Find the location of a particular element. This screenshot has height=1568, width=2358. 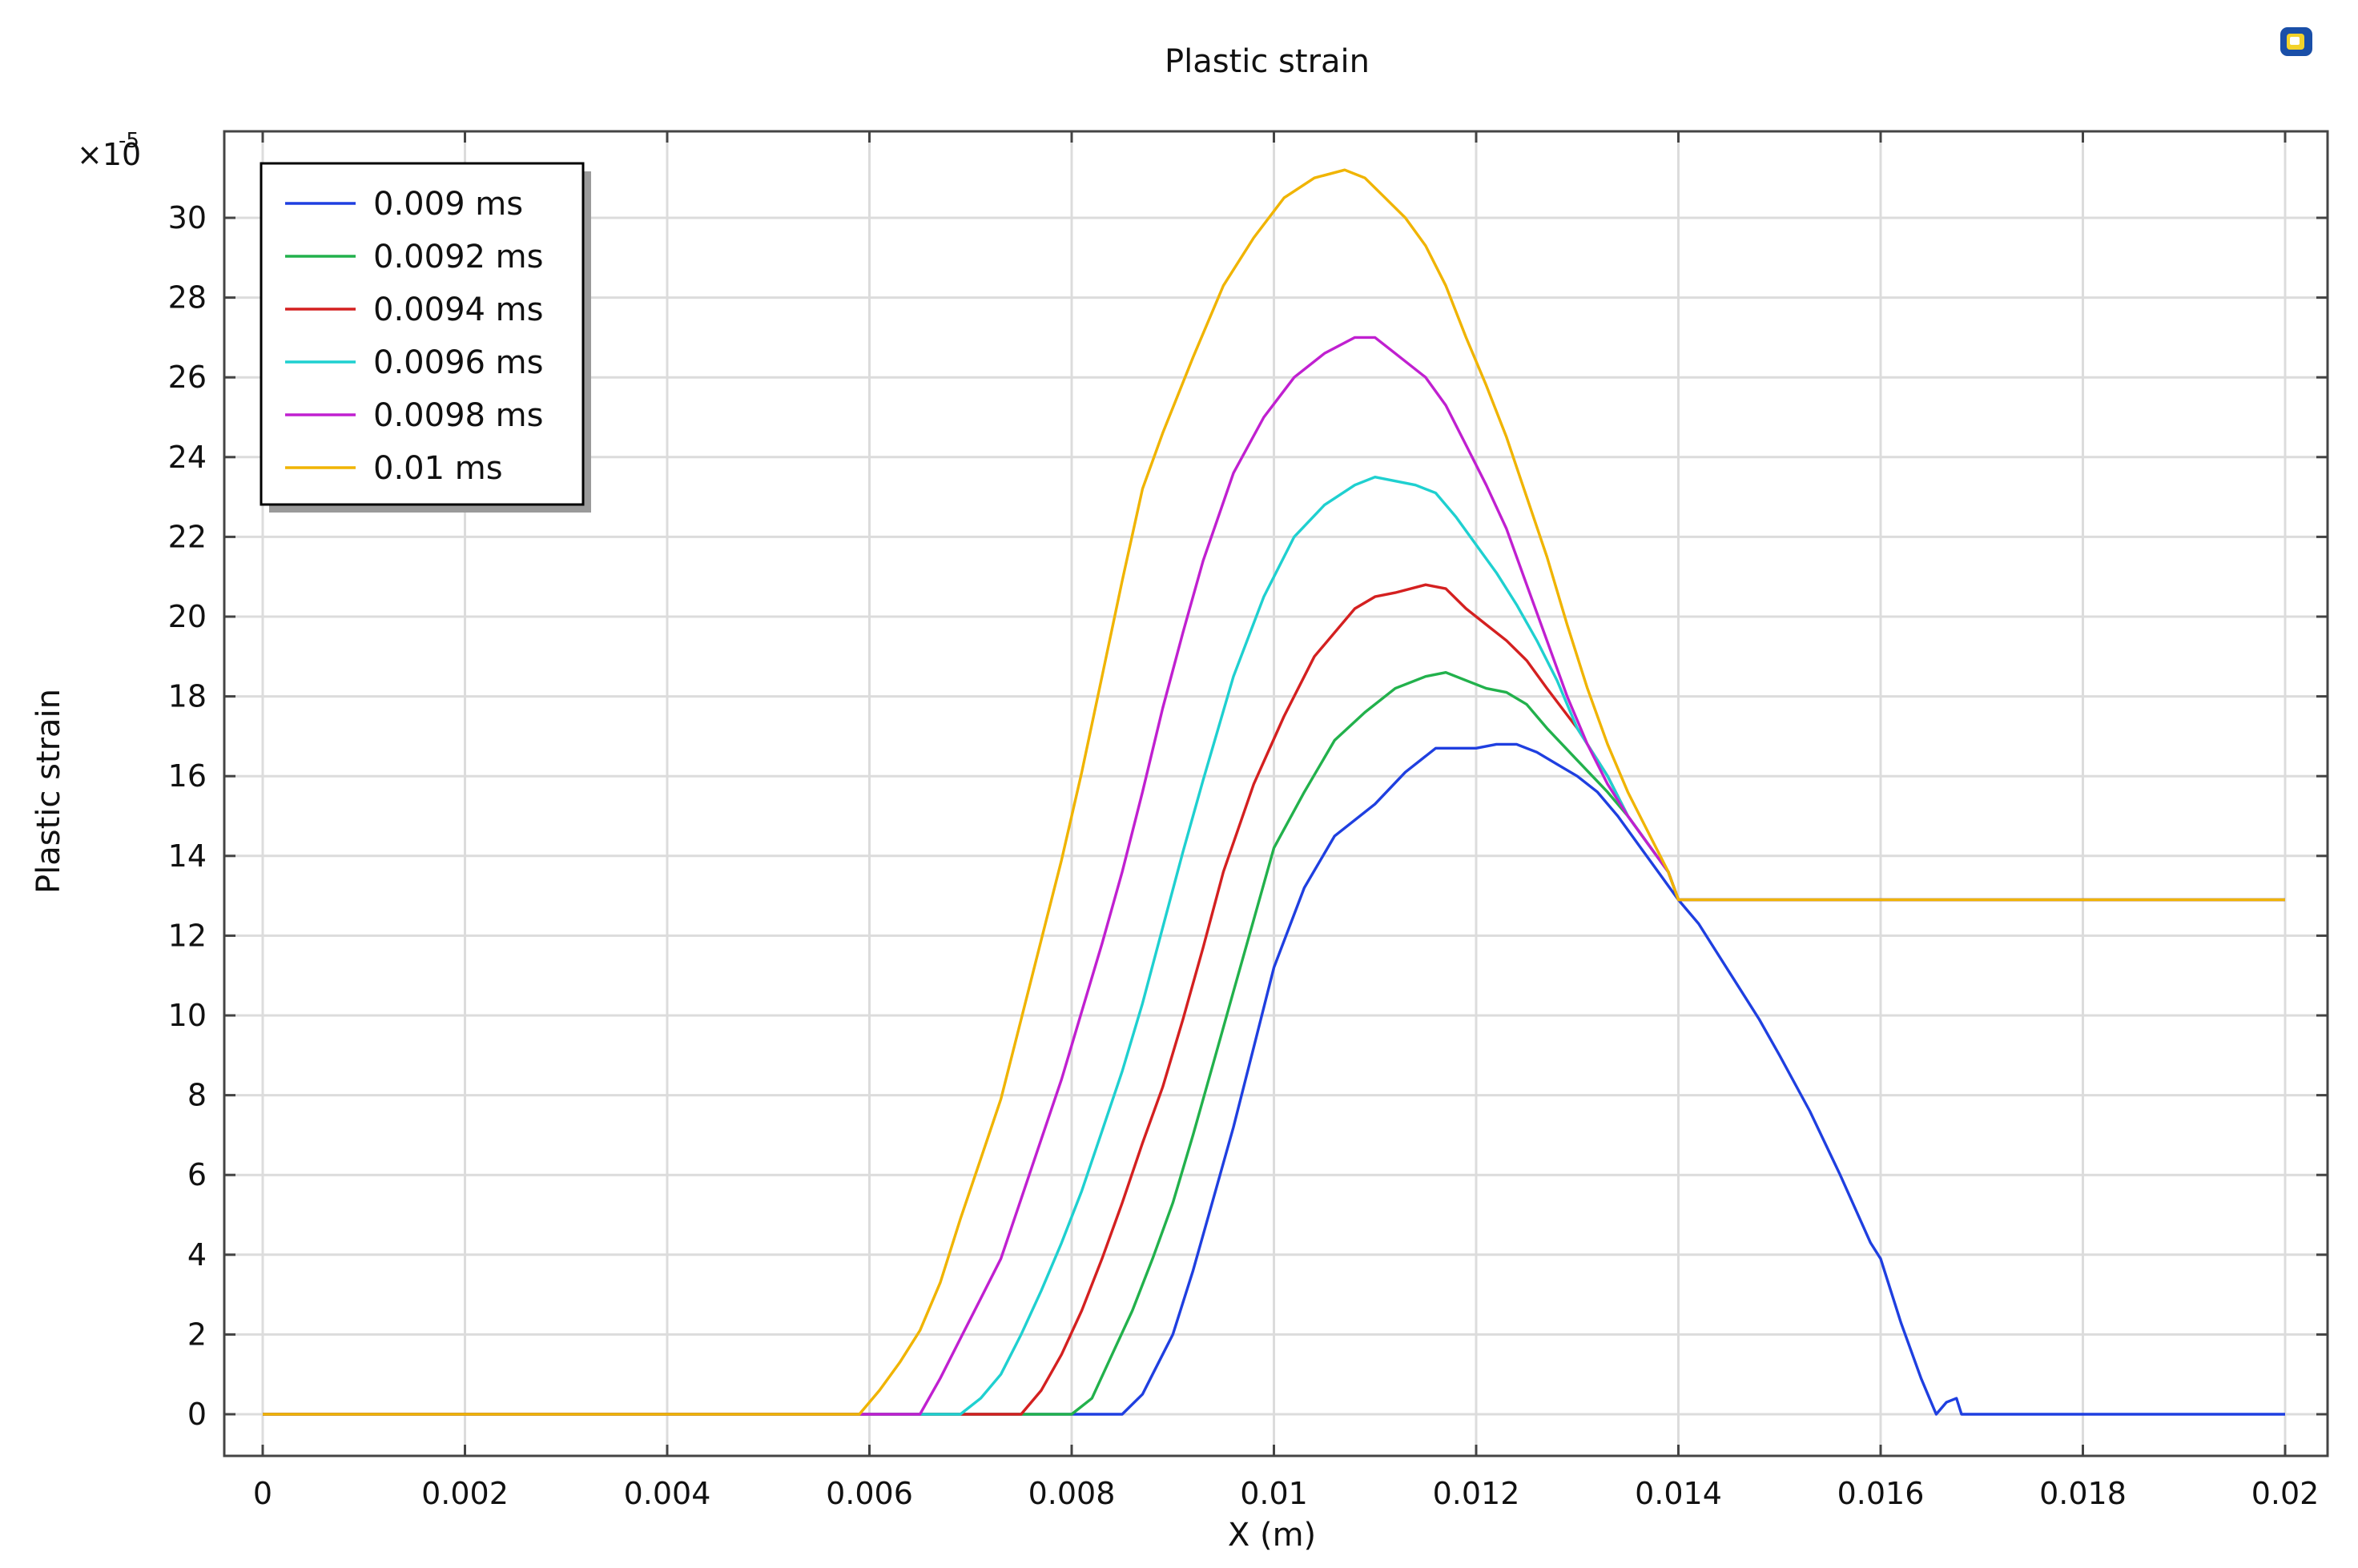

x-tick-label: 0.002 is located at coordinates (465, 1493).